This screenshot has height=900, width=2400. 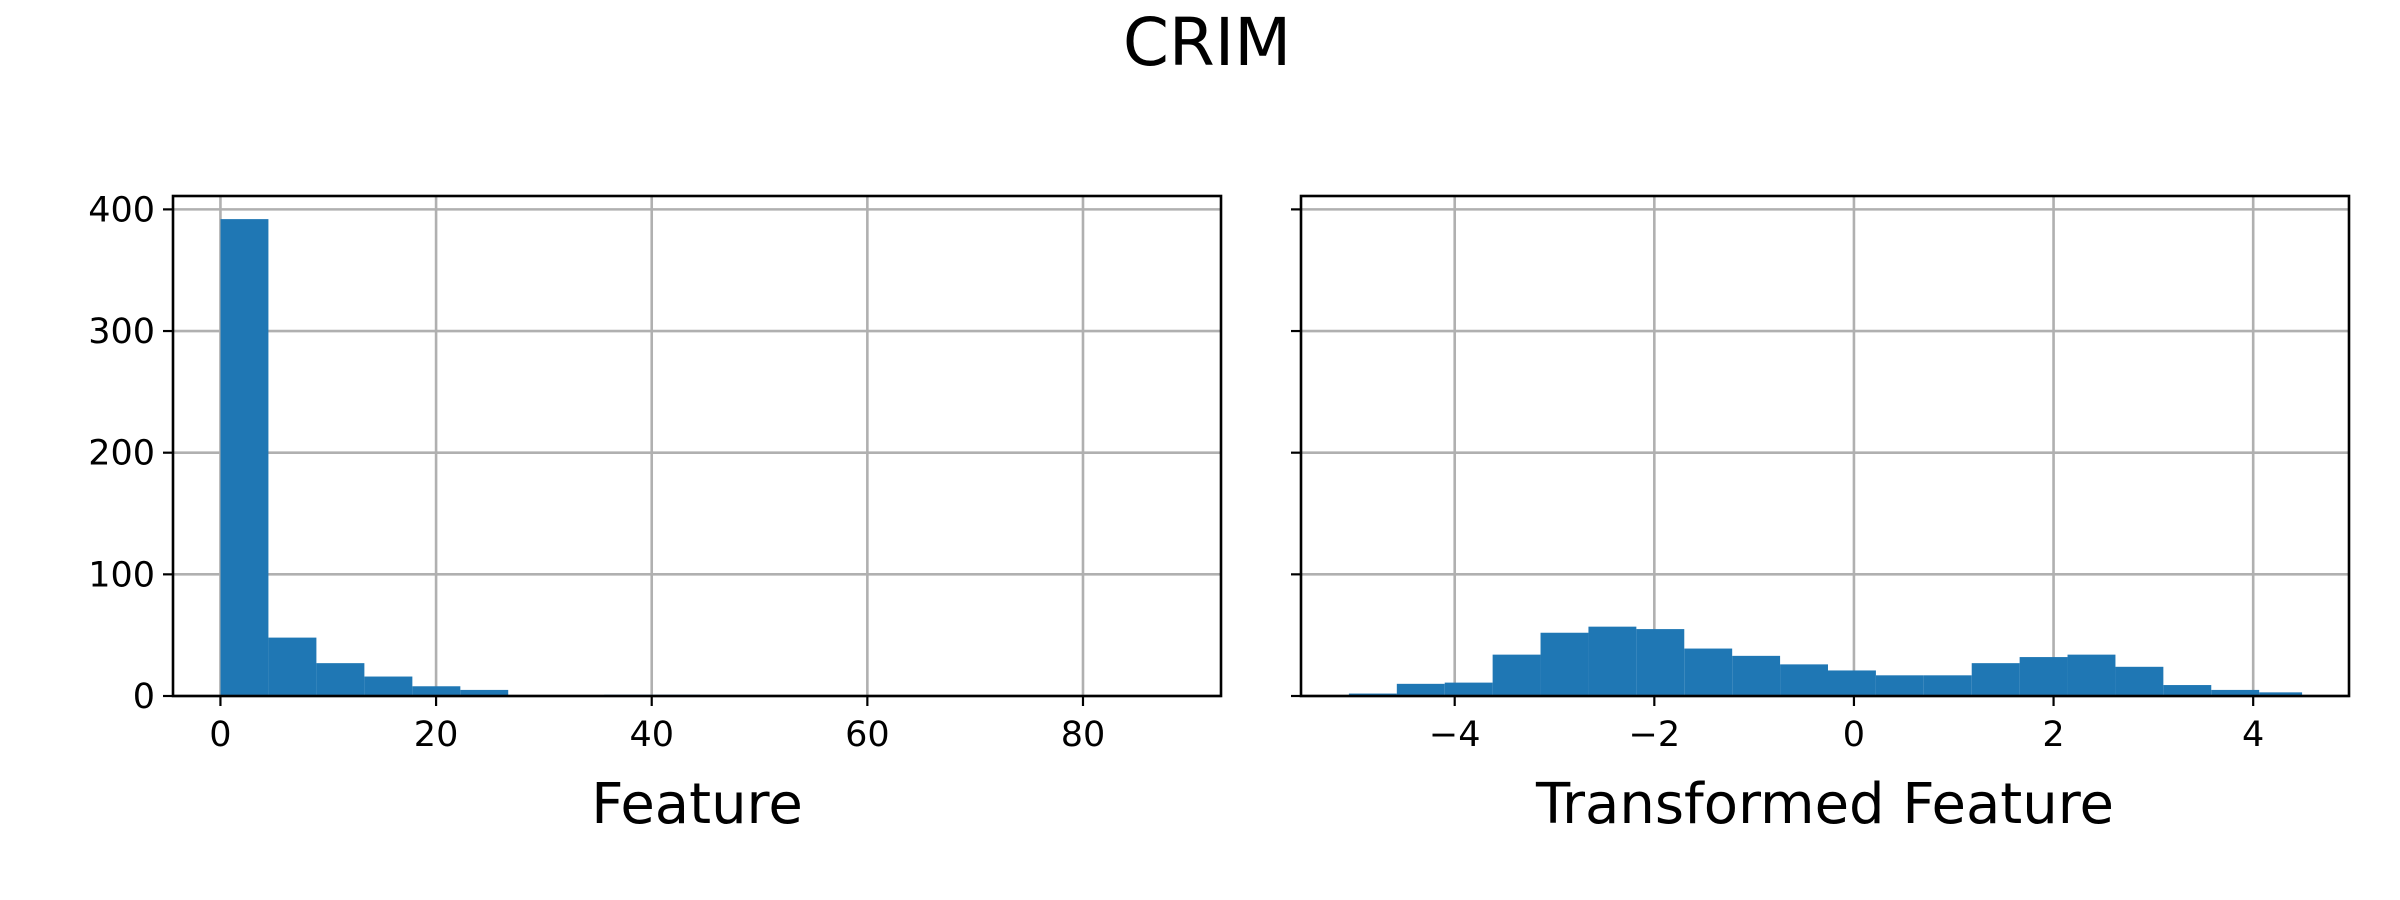 I want to click on y-tick-label: 400, so click(x=121, y=210).